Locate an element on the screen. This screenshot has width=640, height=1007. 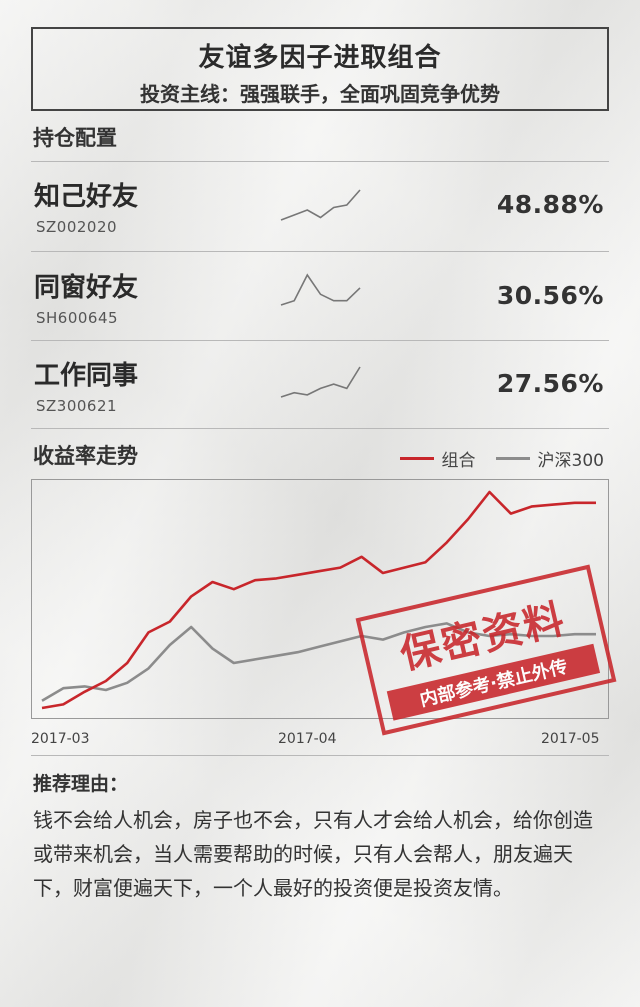
title-box: 友谊多因子进取组合 投资主线：强强联手，全面巩固竞争优势 is located at coordinates (320, 69).